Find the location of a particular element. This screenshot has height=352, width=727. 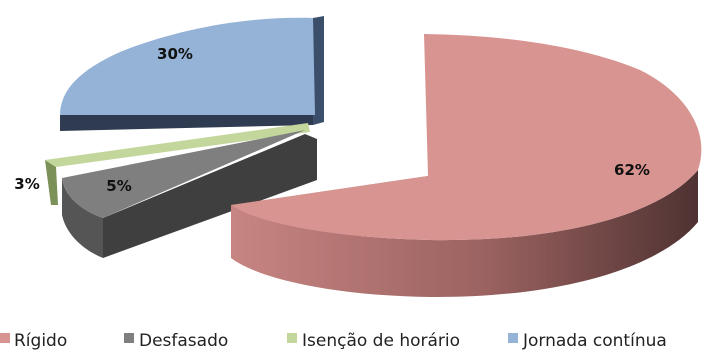

slice-desfasado is located at coordinates (189, 194).